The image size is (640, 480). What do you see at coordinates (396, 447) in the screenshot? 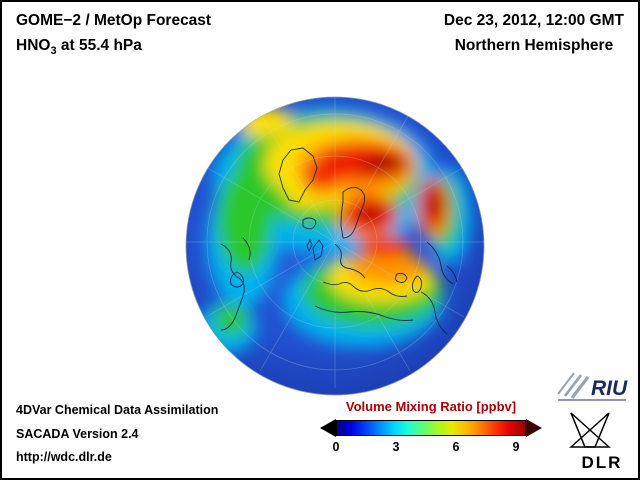
I see `colorbar-tick-3: 3` at bounding box center [396, 447].